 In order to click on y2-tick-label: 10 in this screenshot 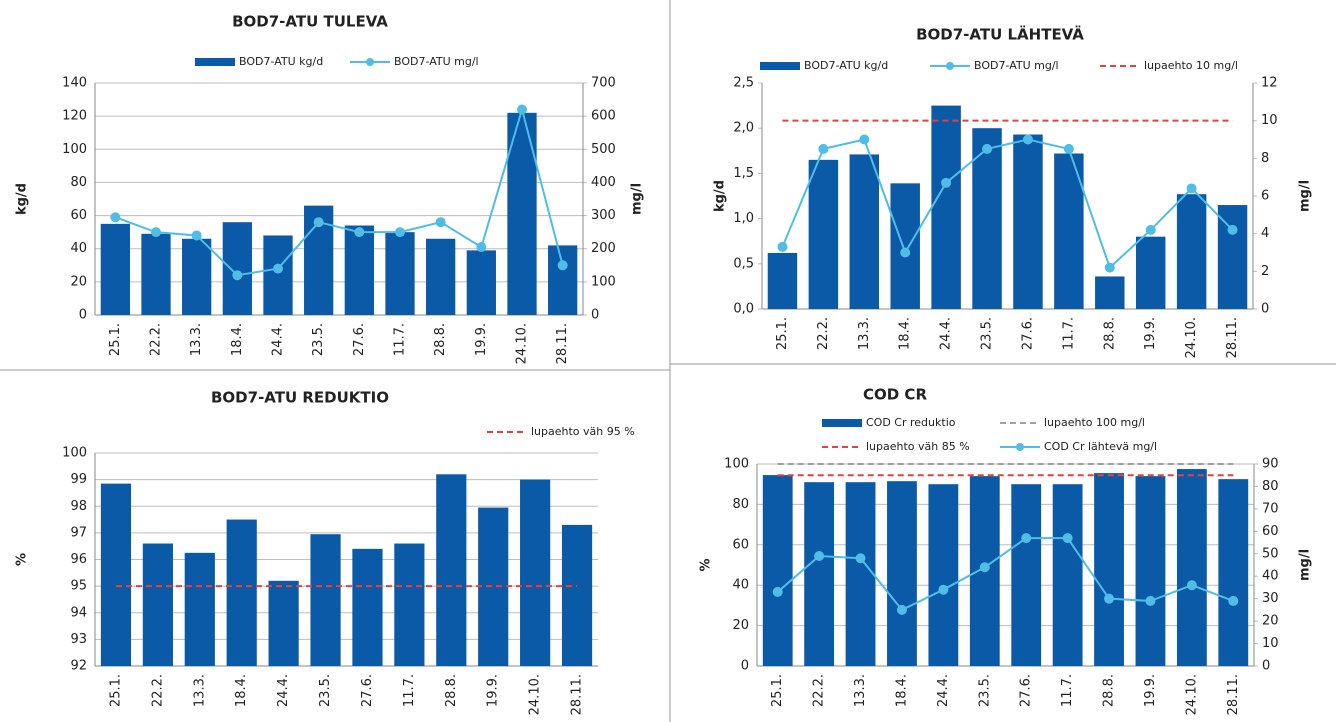, I will do `click(1269, 120)`.